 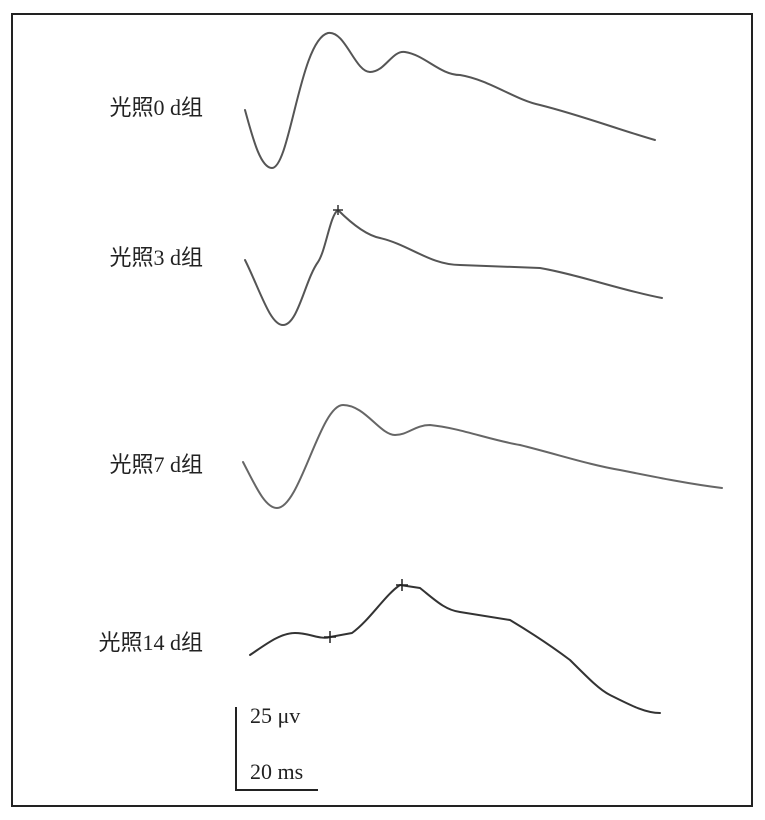 I want to click on scale-time: 20 ms, so click(x=276, y=771).